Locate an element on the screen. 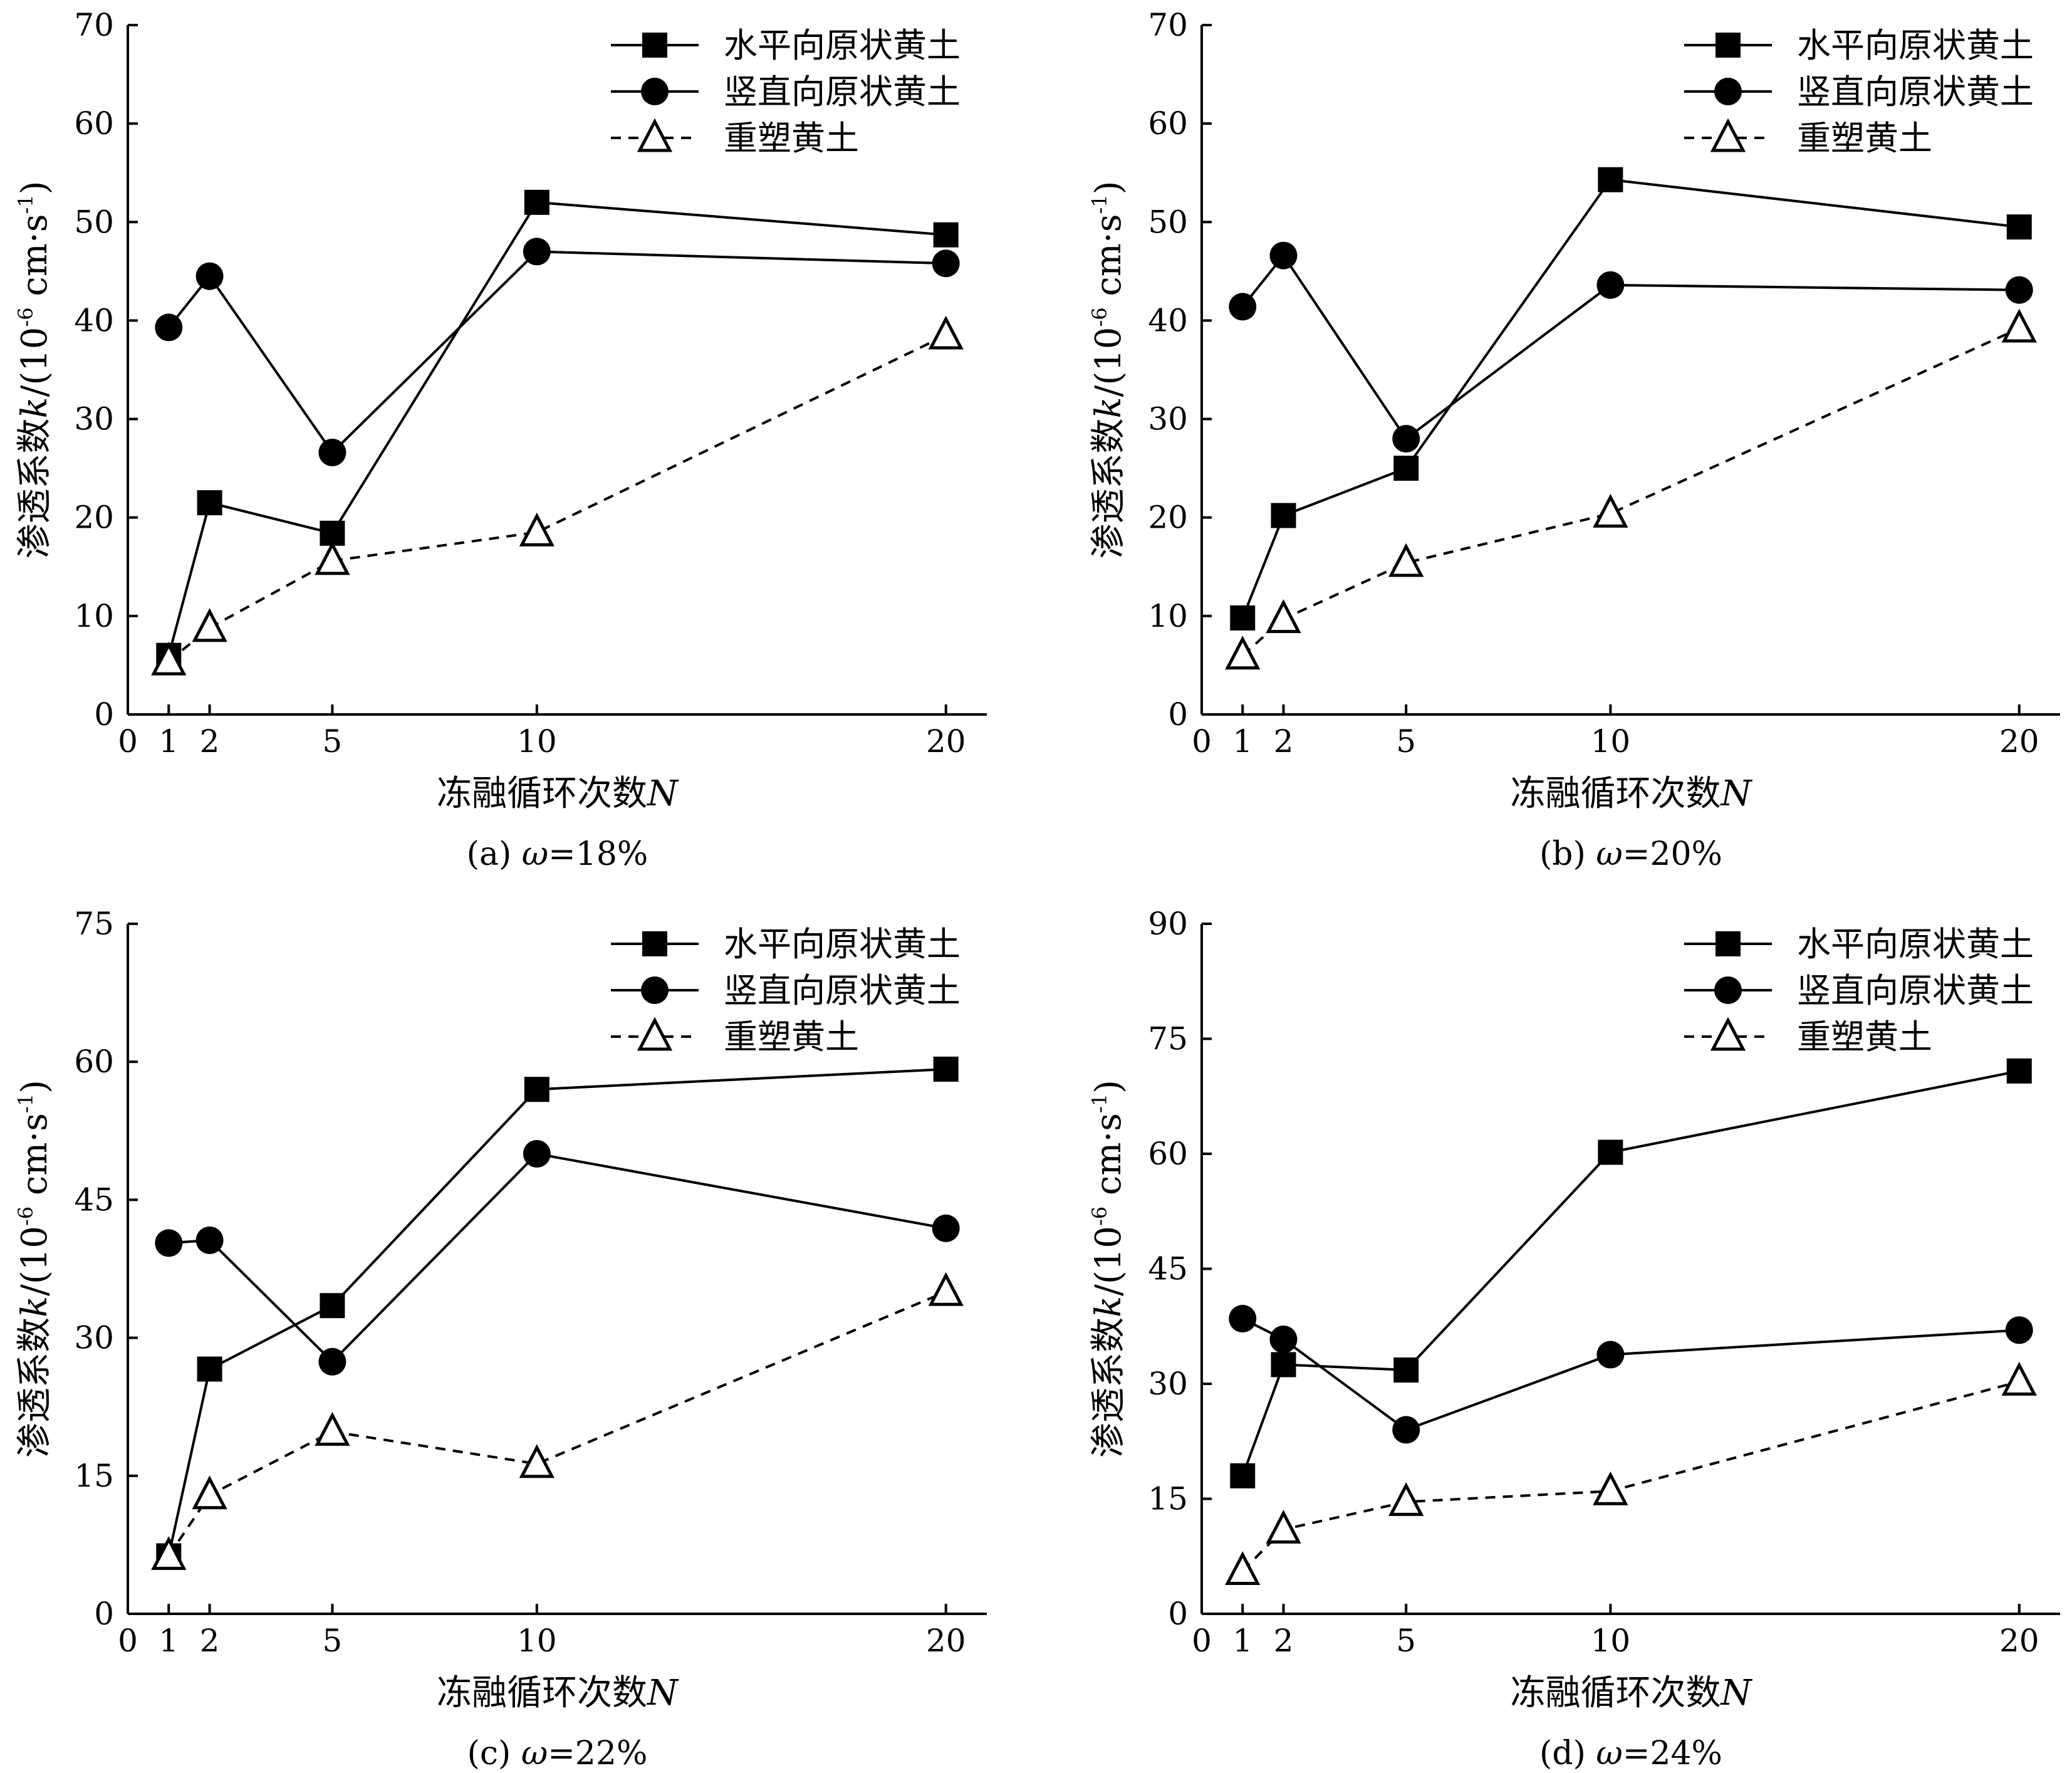 The image size is (2072, 1773). series-line-circle is located at coordinates (1630, 347).